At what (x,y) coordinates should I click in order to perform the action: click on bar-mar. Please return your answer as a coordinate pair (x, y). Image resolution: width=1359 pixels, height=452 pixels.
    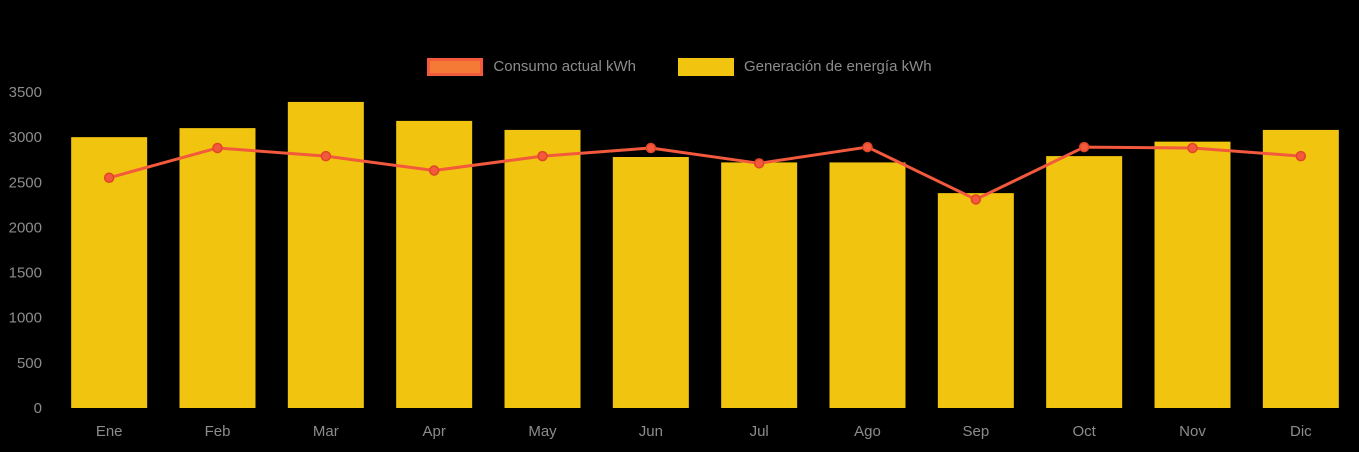
    Looking at the image, I should click on (325, 254).